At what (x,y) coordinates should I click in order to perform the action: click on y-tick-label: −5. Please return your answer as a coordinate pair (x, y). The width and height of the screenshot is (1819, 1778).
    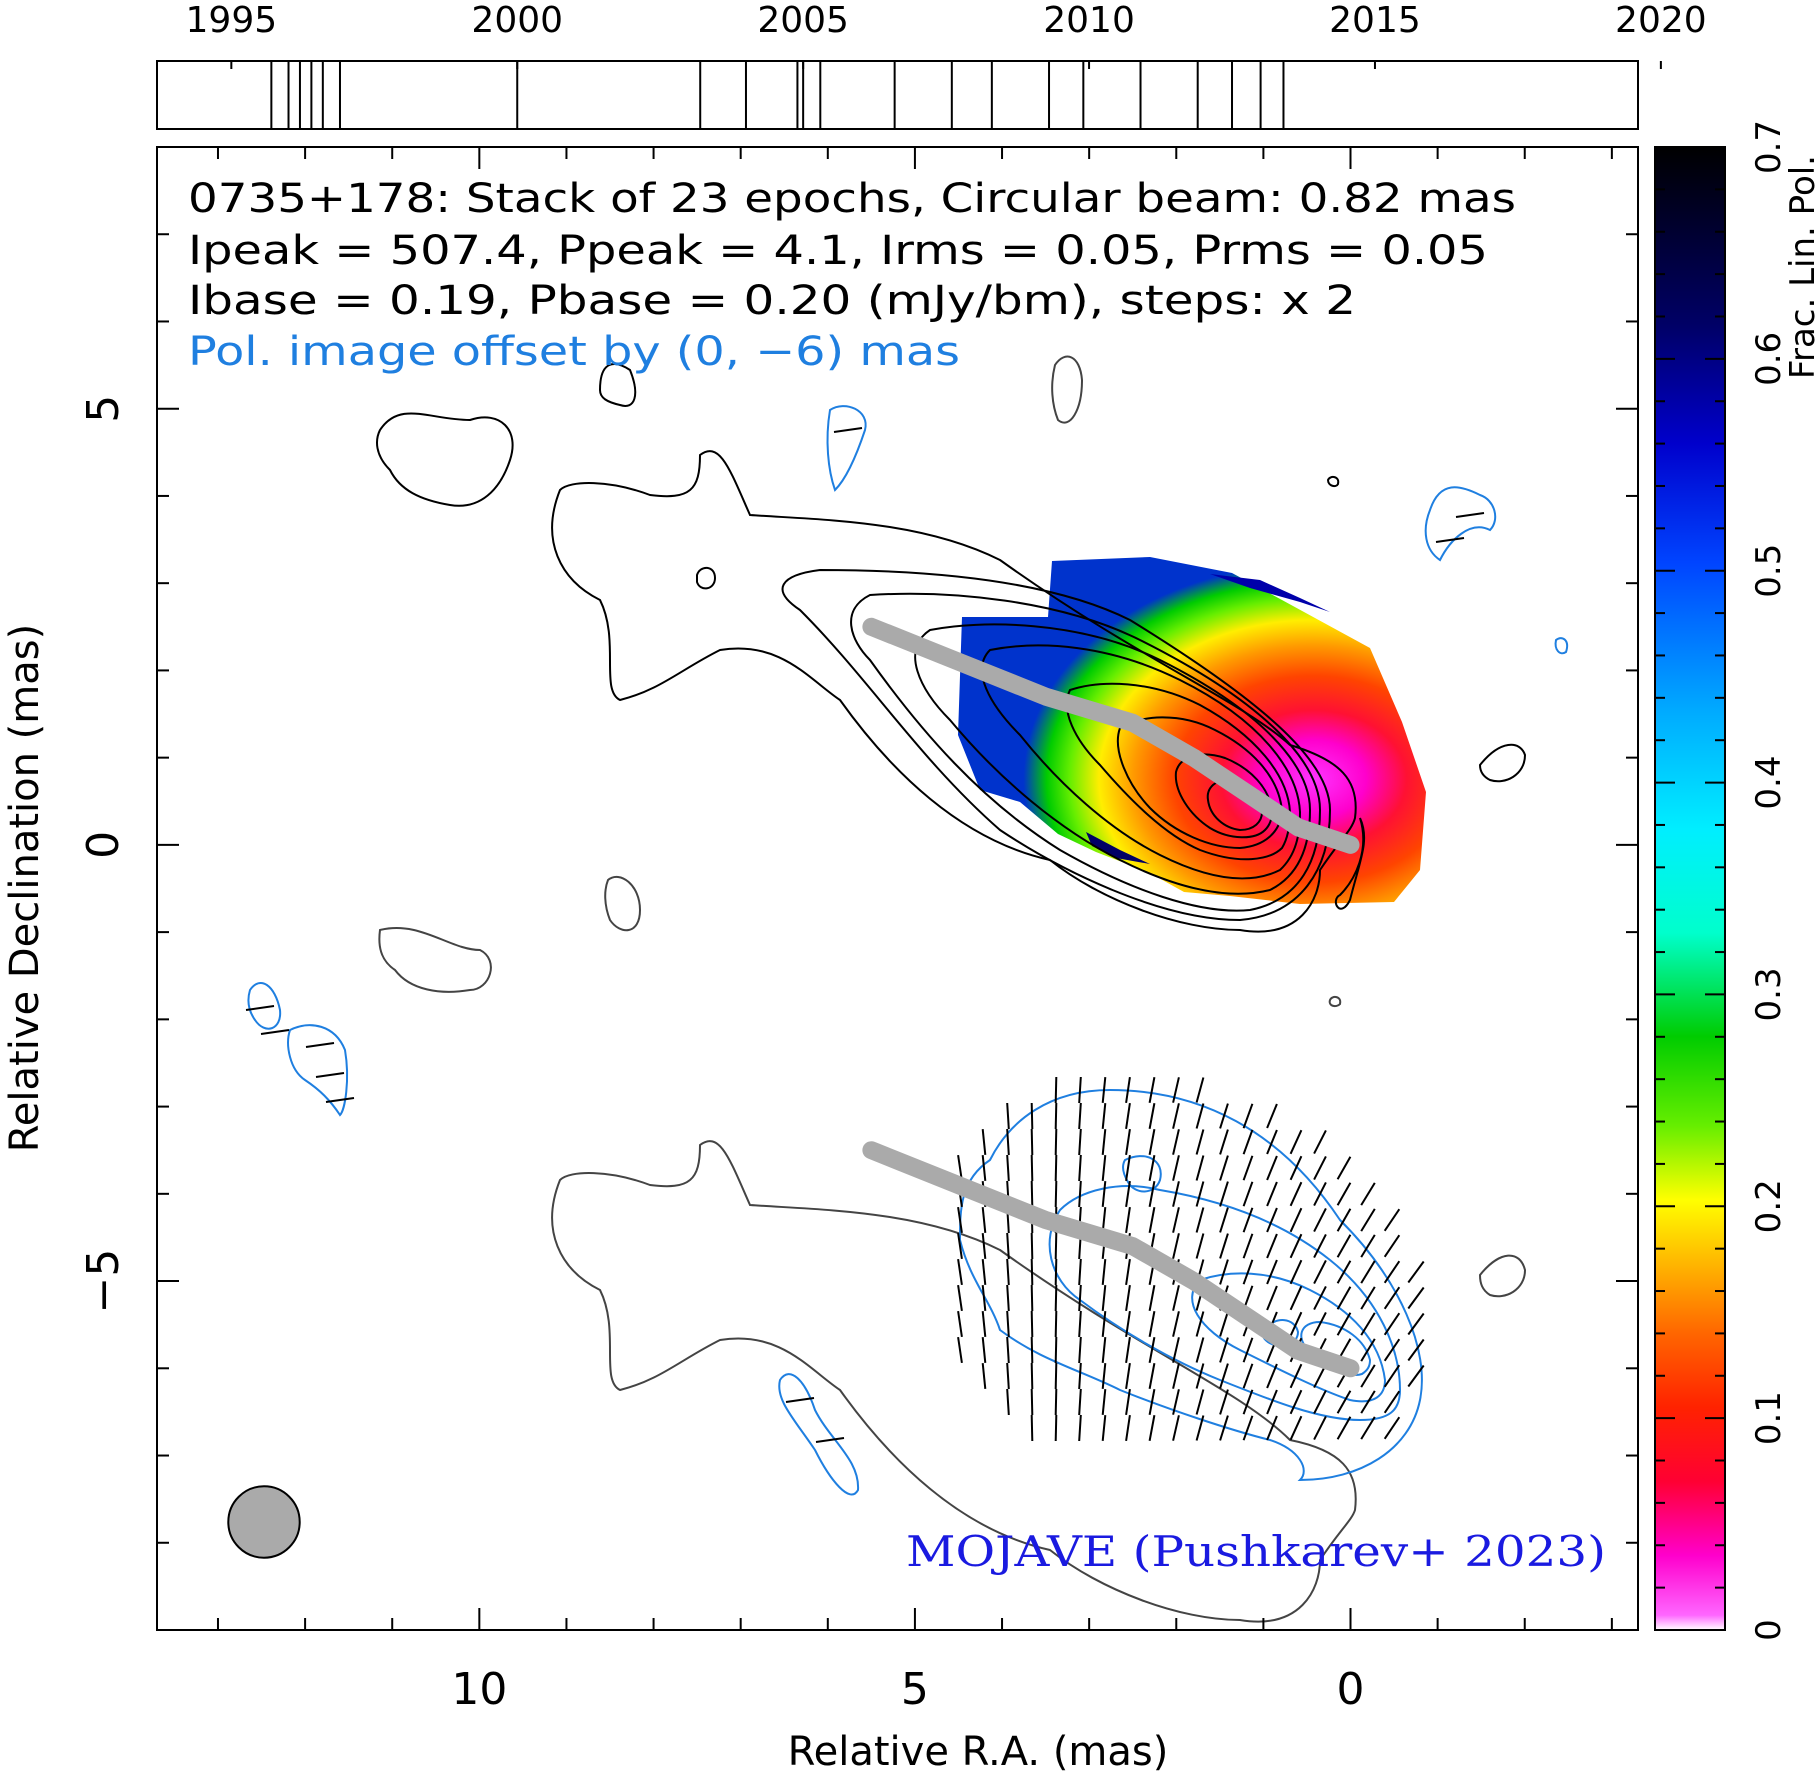
    Looking at the image, I should click on (103, 1281).